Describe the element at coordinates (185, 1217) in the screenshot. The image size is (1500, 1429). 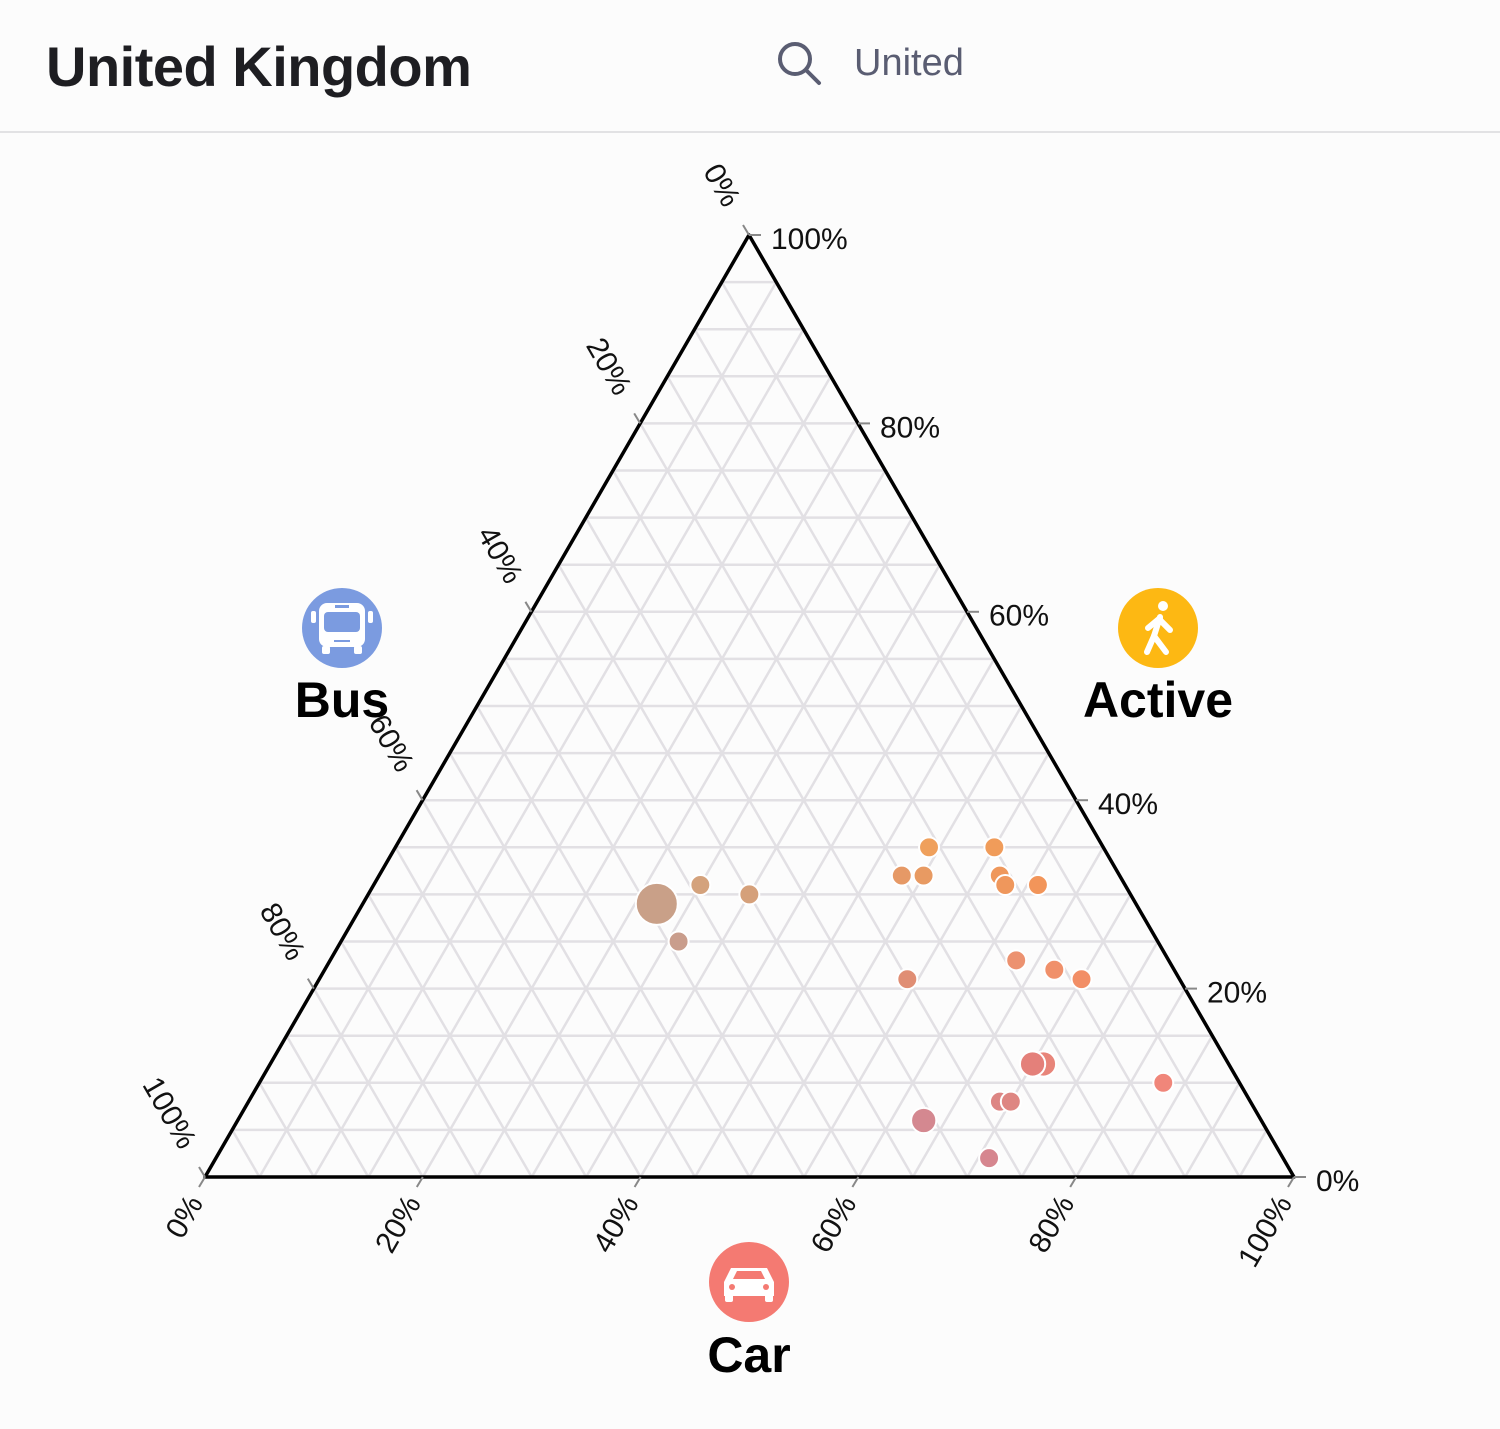
I see `tick-label-car: 0%` at that location.